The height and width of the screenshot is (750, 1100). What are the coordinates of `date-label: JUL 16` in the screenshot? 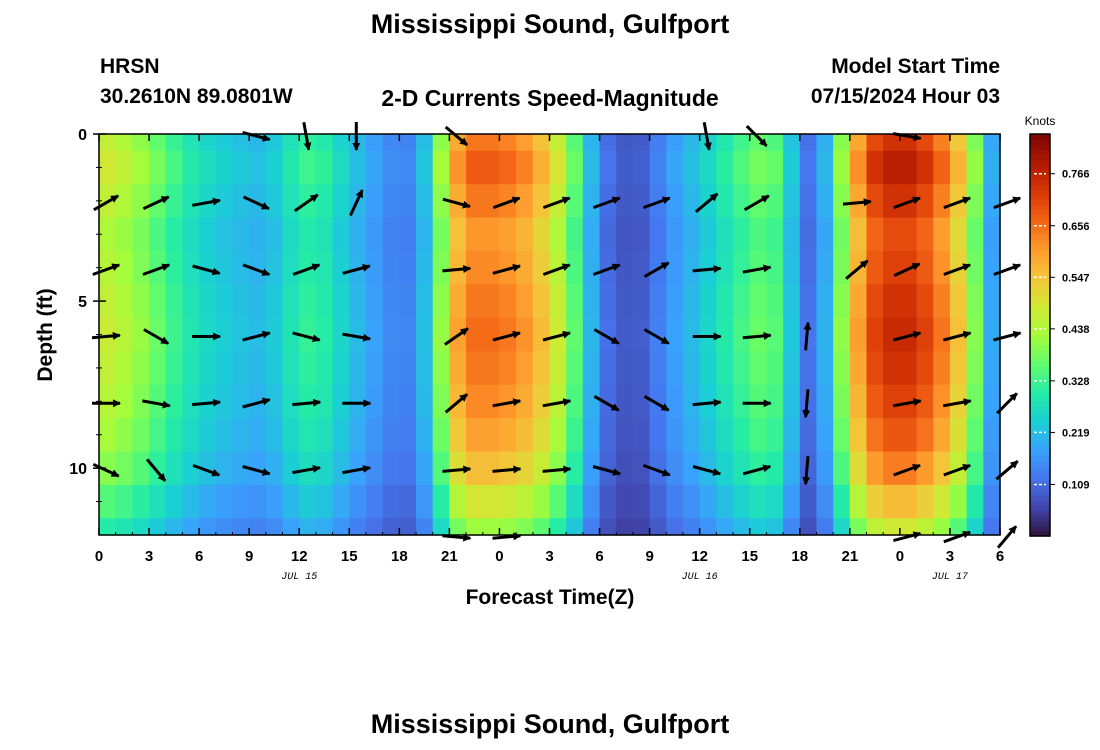 It's located at (700, 577).